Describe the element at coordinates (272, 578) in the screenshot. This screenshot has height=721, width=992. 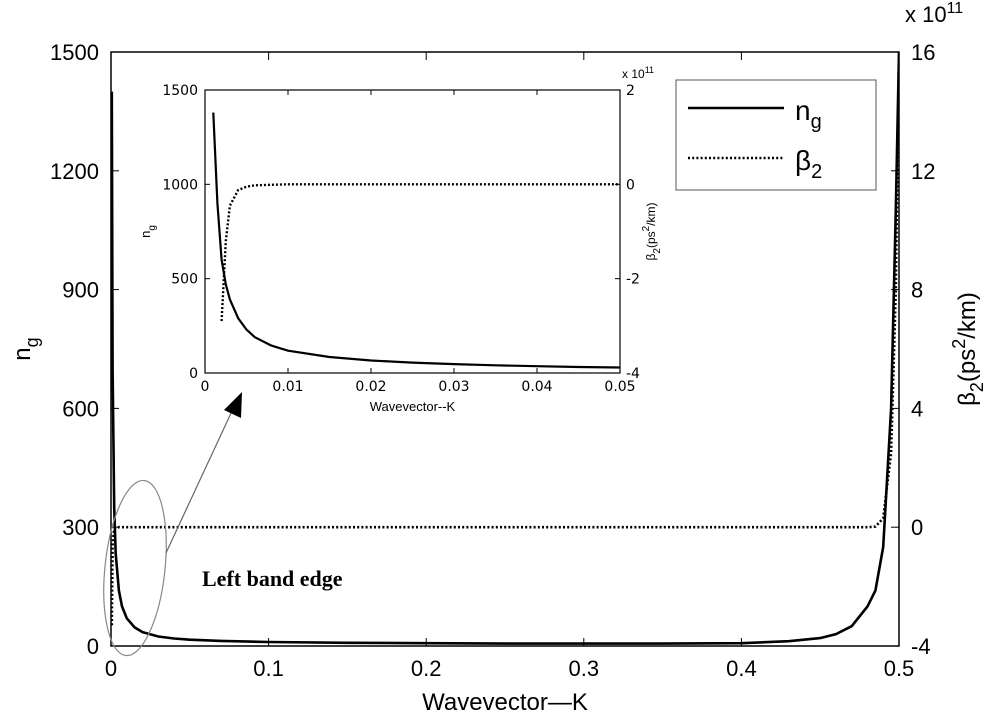
I see `left-band-edge-label: Left band edge` at that location.